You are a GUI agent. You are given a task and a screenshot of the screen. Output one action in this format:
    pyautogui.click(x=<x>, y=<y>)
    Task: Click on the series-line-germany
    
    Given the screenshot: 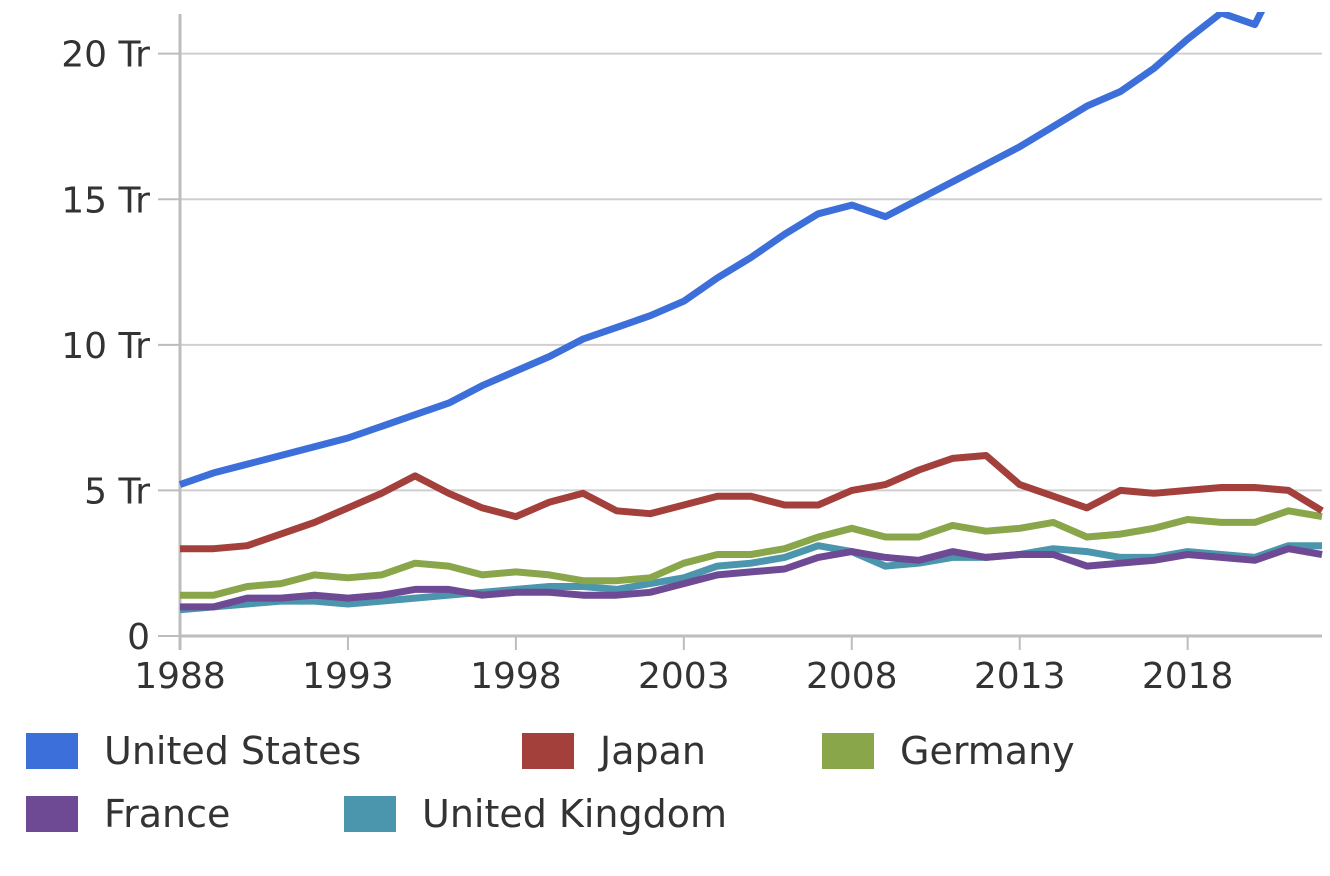 What is the action you would take?
    pyautogui.click(x=751, y=553)
    